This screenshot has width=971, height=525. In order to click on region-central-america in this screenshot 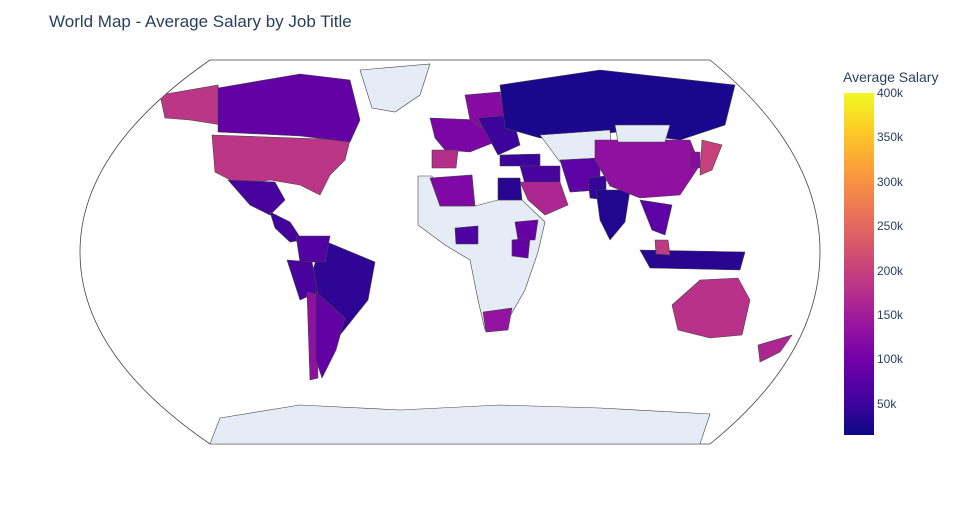, I will do `click(286, 227)`.